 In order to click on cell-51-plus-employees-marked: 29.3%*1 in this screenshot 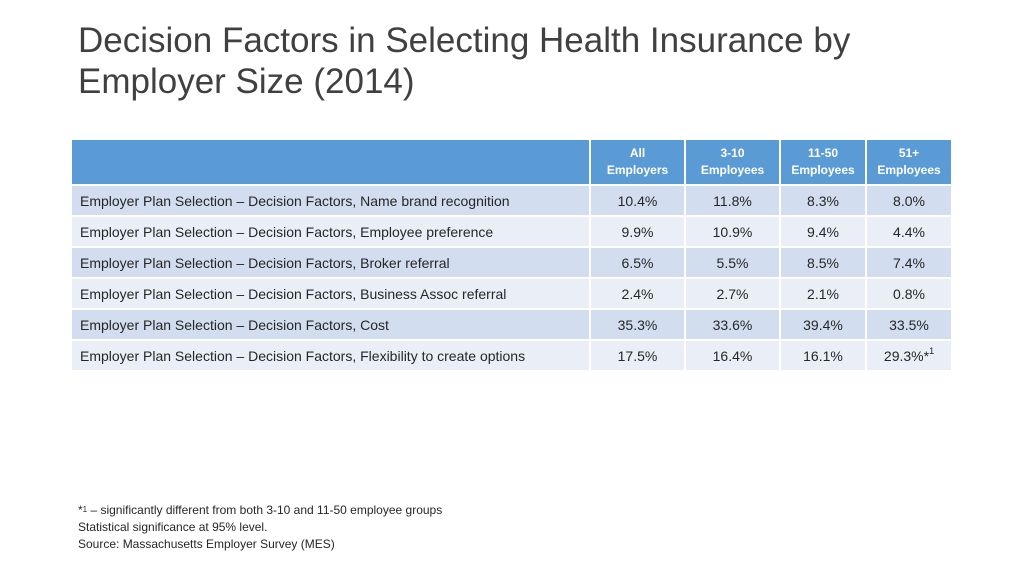, I will do `click(909, 356)`.